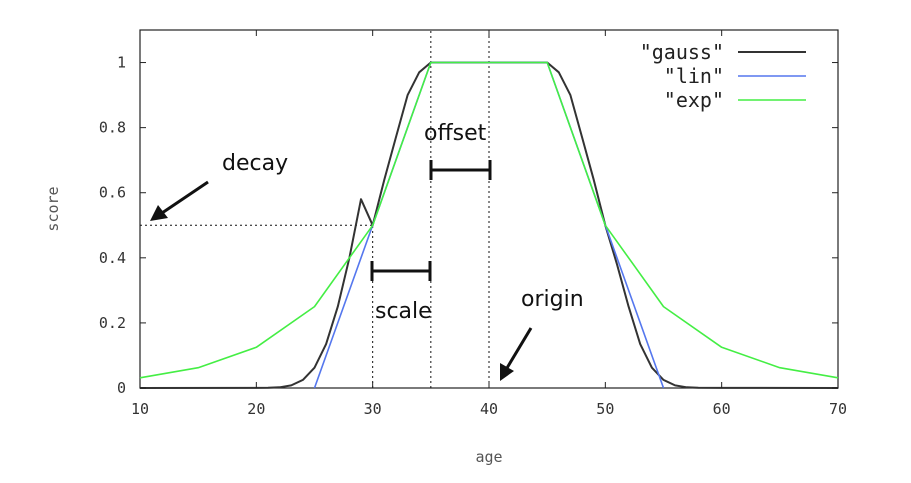  What do you see at coordinates (838, 409) in the screenshot?
I see `x-tick-label: 70` at bounding box center [838, 409].